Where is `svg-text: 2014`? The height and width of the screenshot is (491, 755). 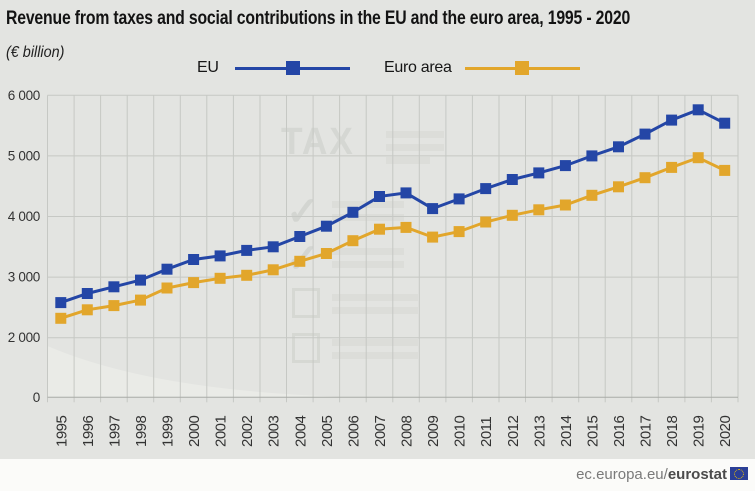
svg-text: 2014 is located at coordinates (566, 431).